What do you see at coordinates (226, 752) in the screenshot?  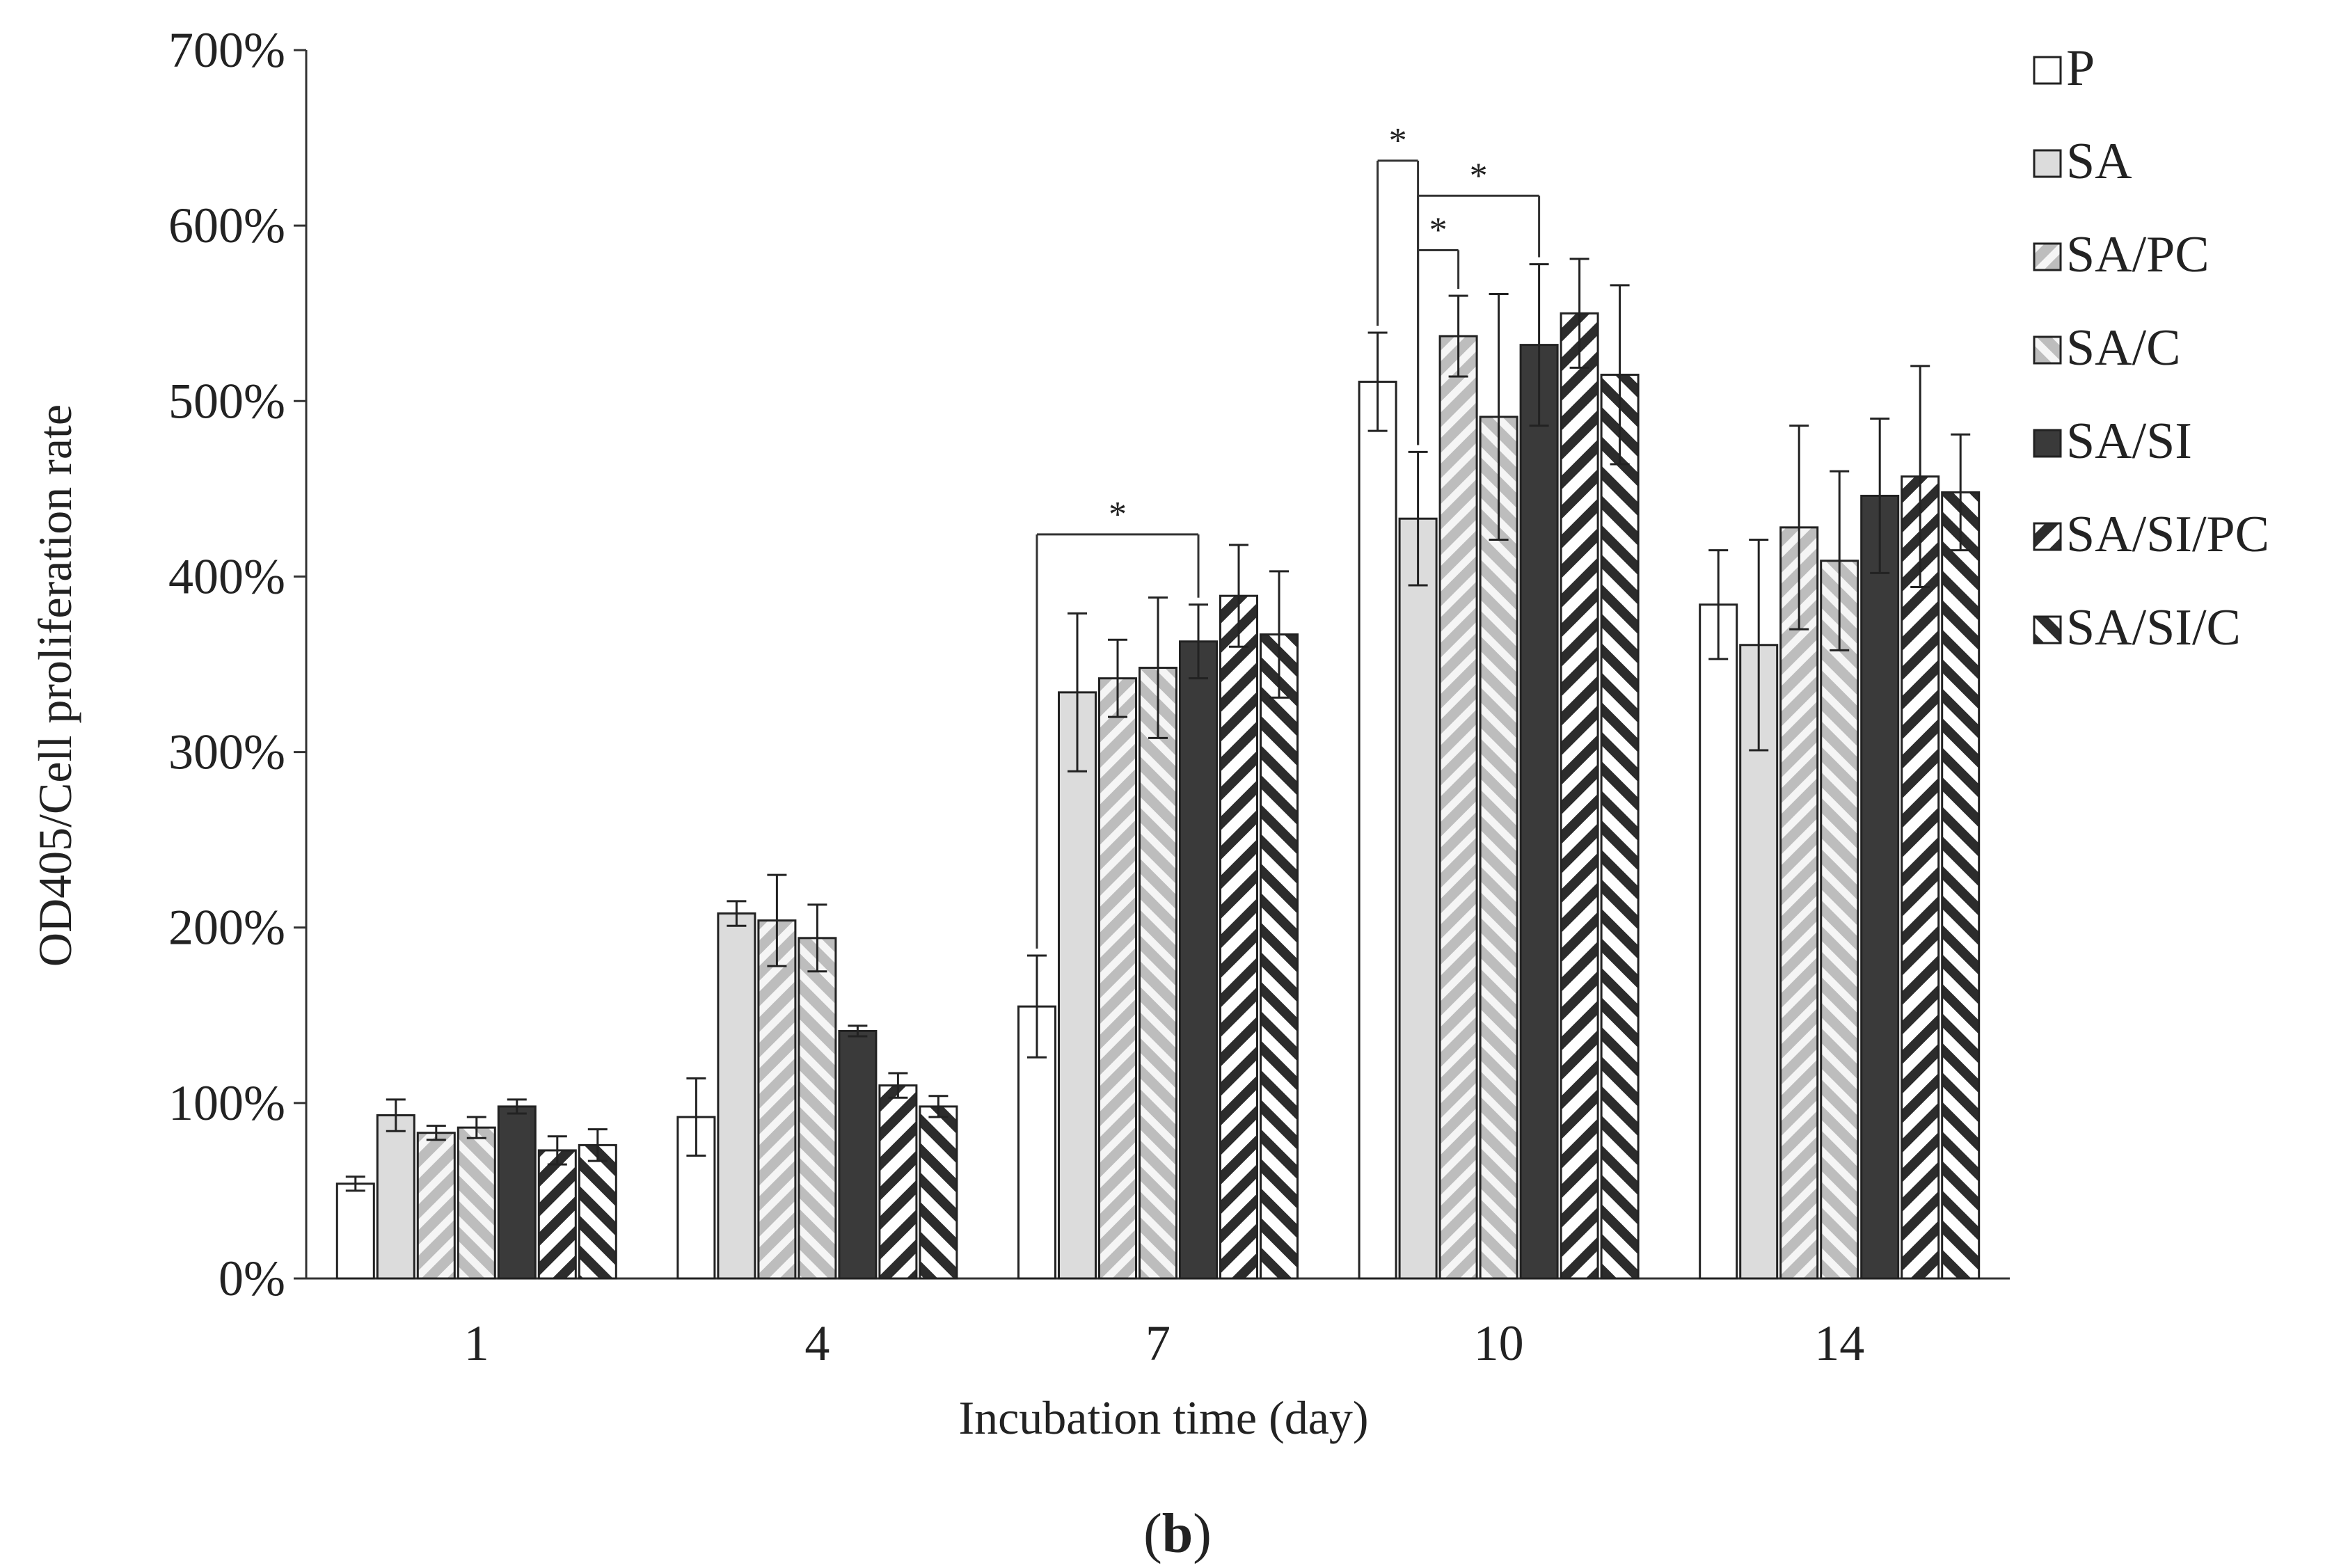 I see `y-tick-label: 300%` at bounding box center [226, 752].